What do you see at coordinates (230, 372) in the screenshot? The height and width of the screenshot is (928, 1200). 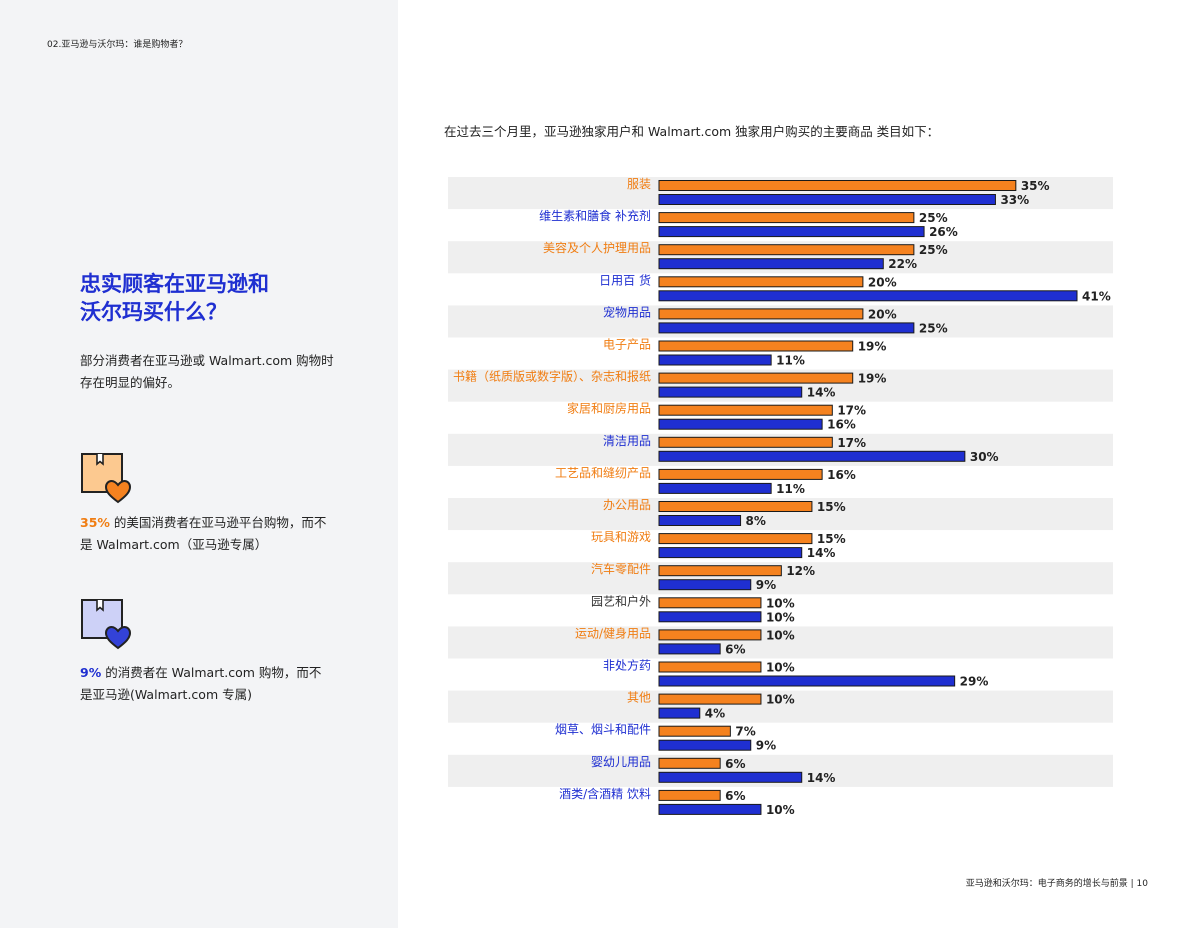 I see `intro-text: 部分消费者在亚马逊或 Walmart.com 购物时 存在明显的偏好。` at bounding box center [230, 372].